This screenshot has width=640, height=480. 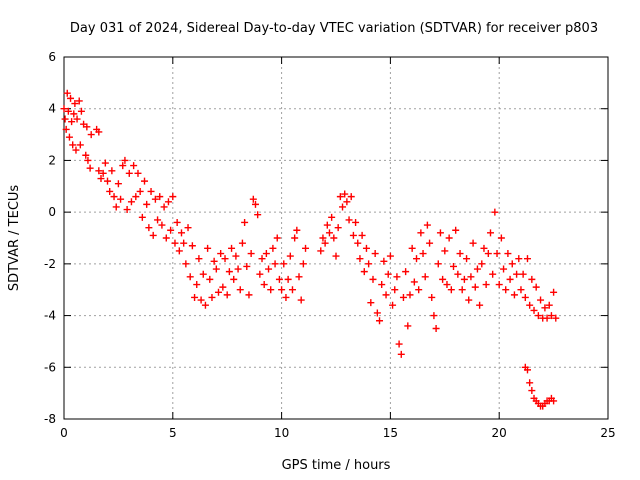 I want to click on x-tick-labels: 0 5 10 15 20 25, so click(x=337, y=433).